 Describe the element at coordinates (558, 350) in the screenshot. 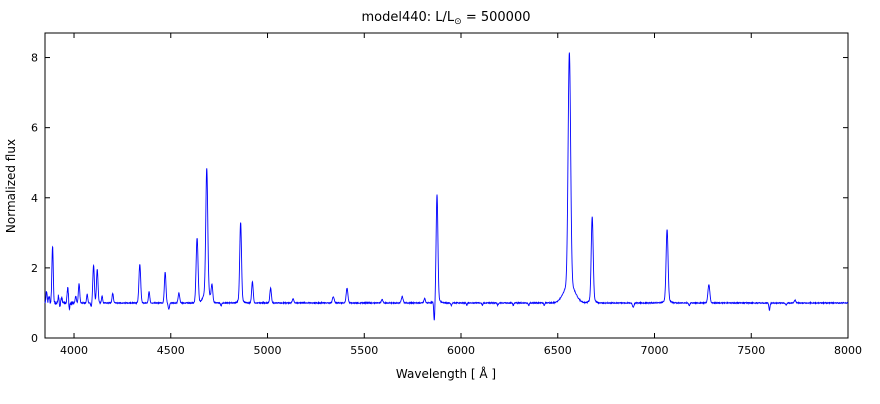

I see `x-tick-label: 6500` at that location.